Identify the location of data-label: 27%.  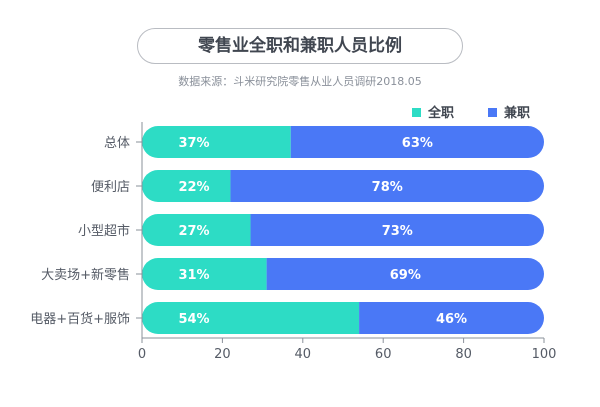
(193, 231).